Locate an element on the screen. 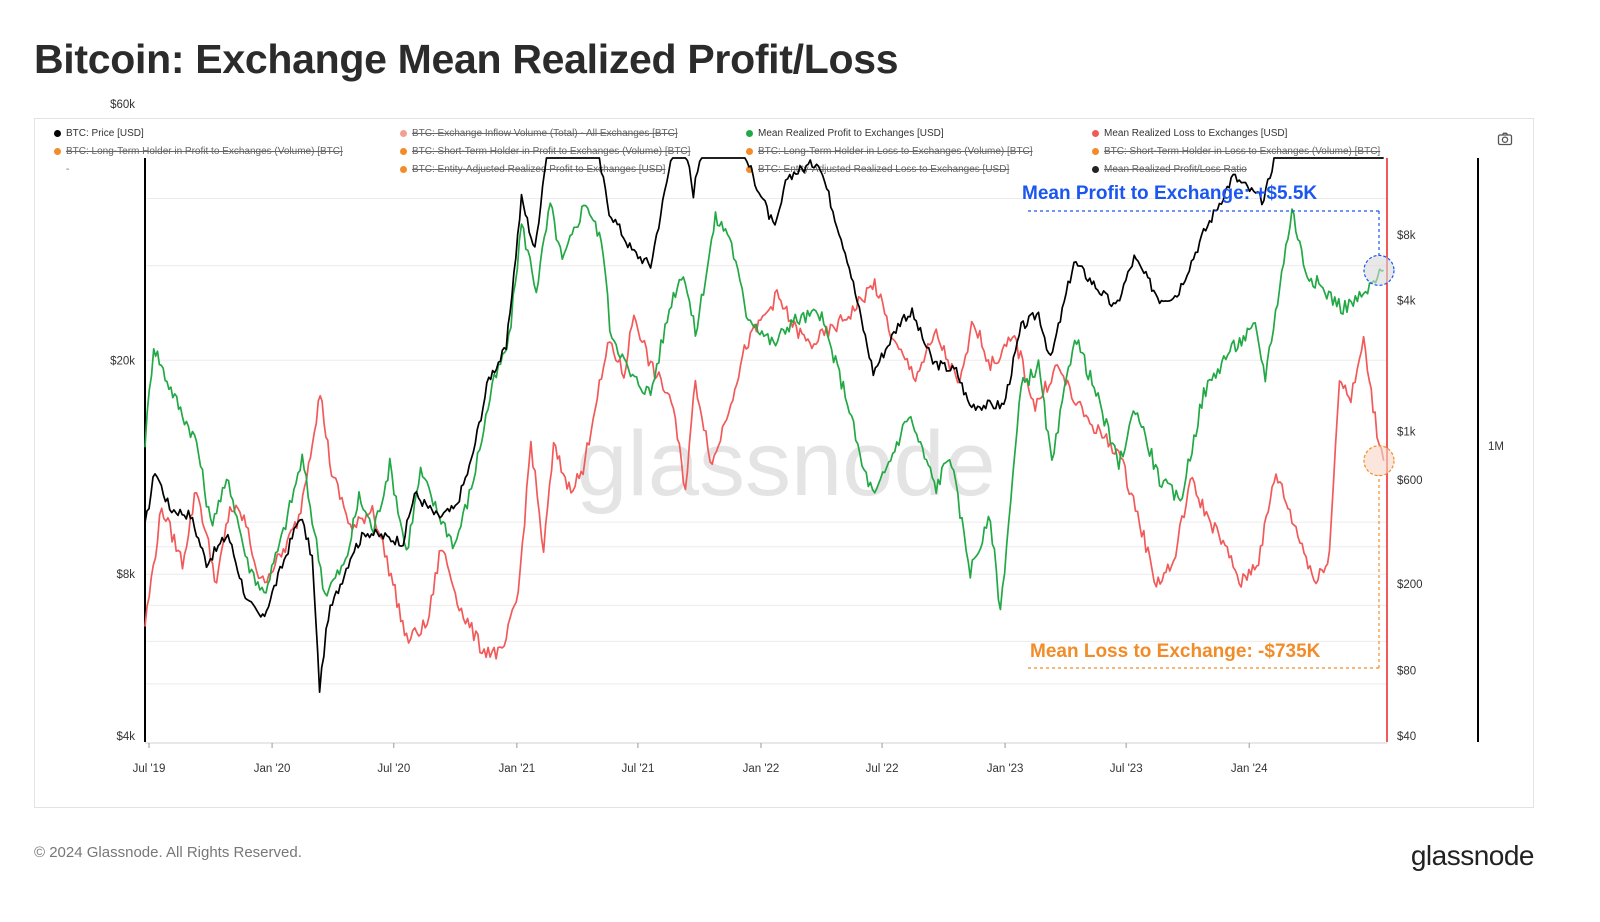 The image size is (1600, 922). camera-icon is located at coordinates (1505, 139).